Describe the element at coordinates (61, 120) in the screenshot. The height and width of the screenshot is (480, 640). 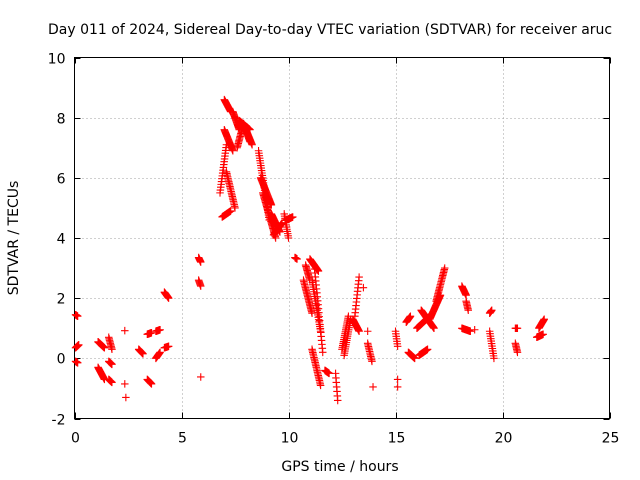
I see `y-tick-label: 8` at that location.